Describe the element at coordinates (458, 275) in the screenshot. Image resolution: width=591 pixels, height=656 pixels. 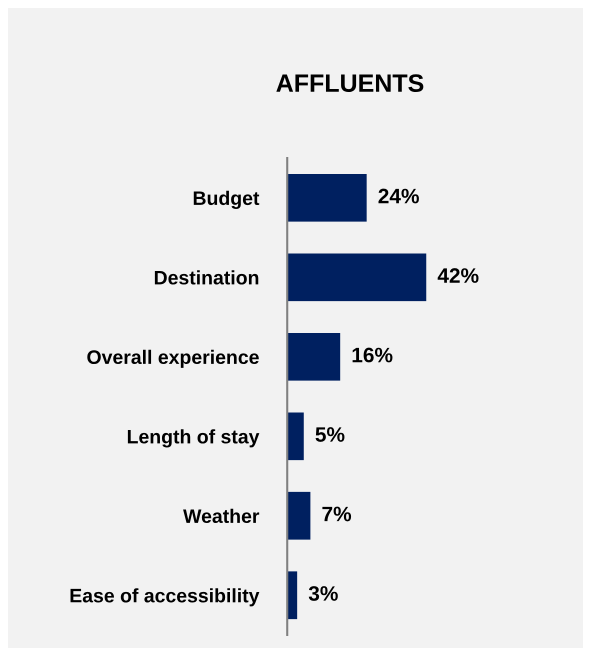
I see `data-label: 42%` at that location.